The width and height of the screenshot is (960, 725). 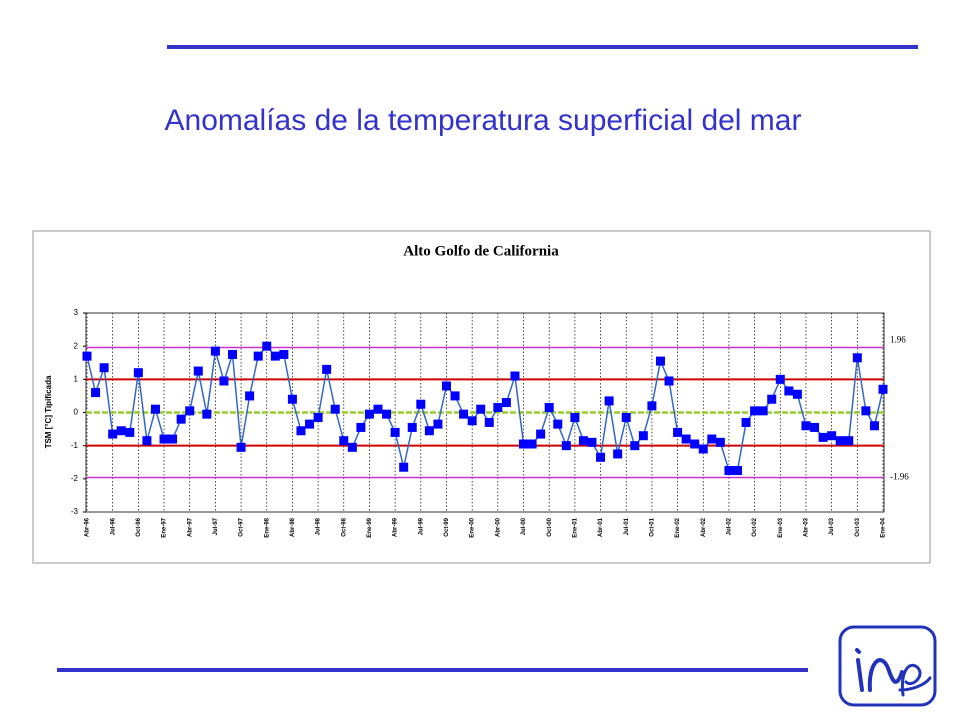 What do you see at coordinates (601, 527) in the screenshot?
I see `x-tick-label: Abr-01` at bounding box center [601, 527].